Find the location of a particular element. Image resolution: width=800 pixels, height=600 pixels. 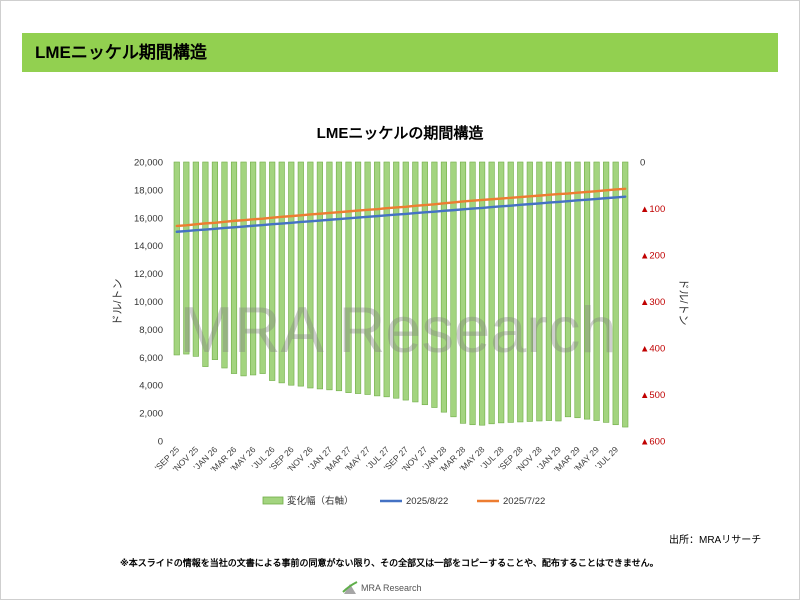

left-axis-tick-label: 8,000 is located at coordinates (151, 330).